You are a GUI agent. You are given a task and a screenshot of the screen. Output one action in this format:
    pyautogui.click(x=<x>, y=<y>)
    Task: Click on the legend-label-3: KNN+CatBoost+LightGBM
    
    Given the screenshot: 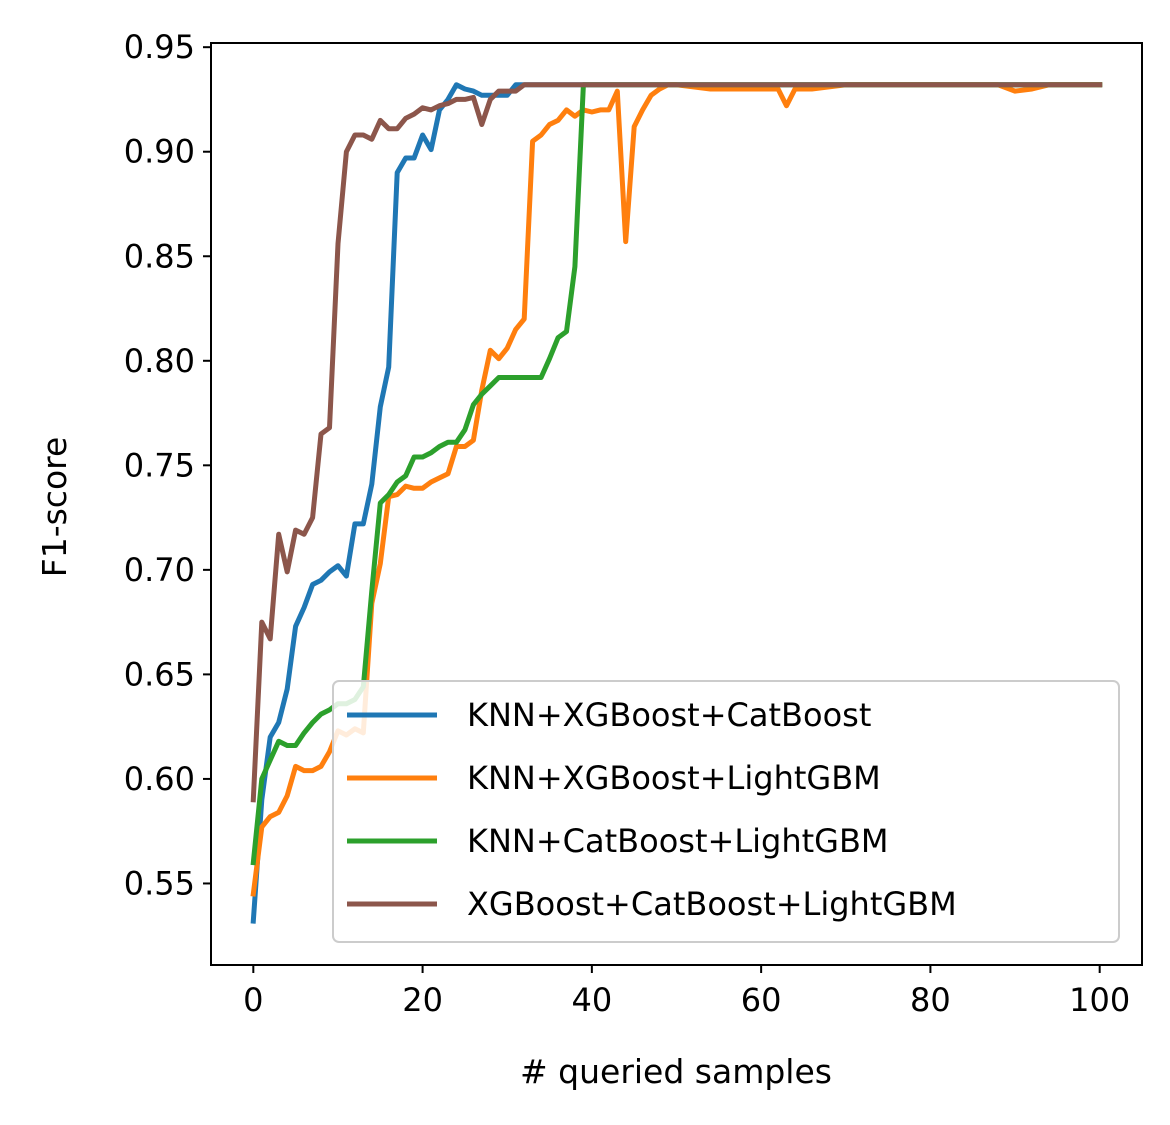 What is the action you would take?
    pyautogui.click(x=678, y=841)
    